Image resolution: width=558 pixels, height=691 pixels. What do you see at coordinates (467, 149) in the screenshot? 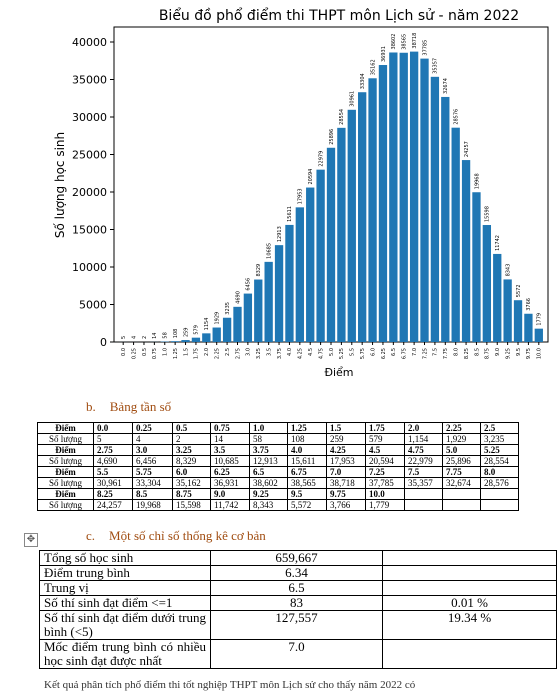
I see `bar-data-label: 24257` at bounding box center [467, 149].